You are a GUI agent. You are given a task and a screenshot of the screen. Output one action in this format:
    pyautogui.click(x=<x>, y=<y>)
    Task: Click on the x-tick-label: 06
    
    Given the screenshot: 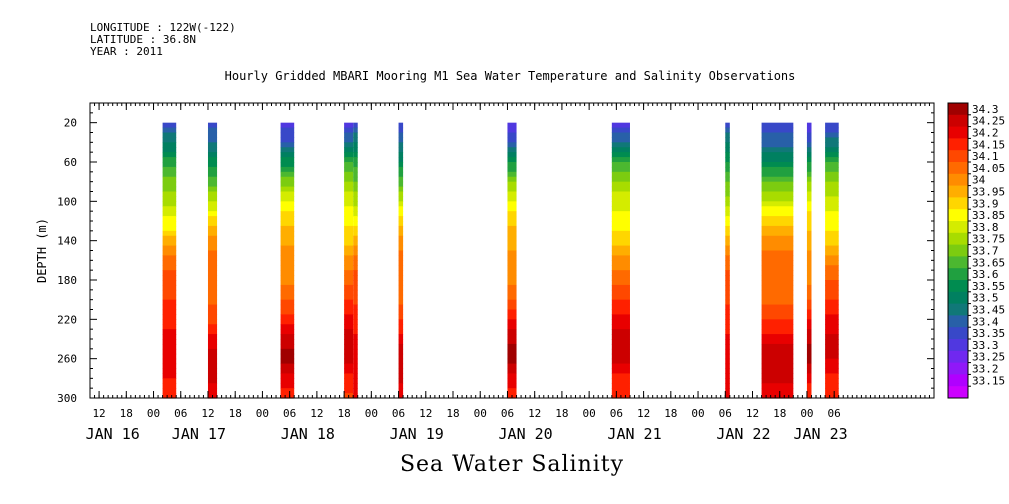 What is the action you would take?
    pyautogui.click(x=725, y=413)
    